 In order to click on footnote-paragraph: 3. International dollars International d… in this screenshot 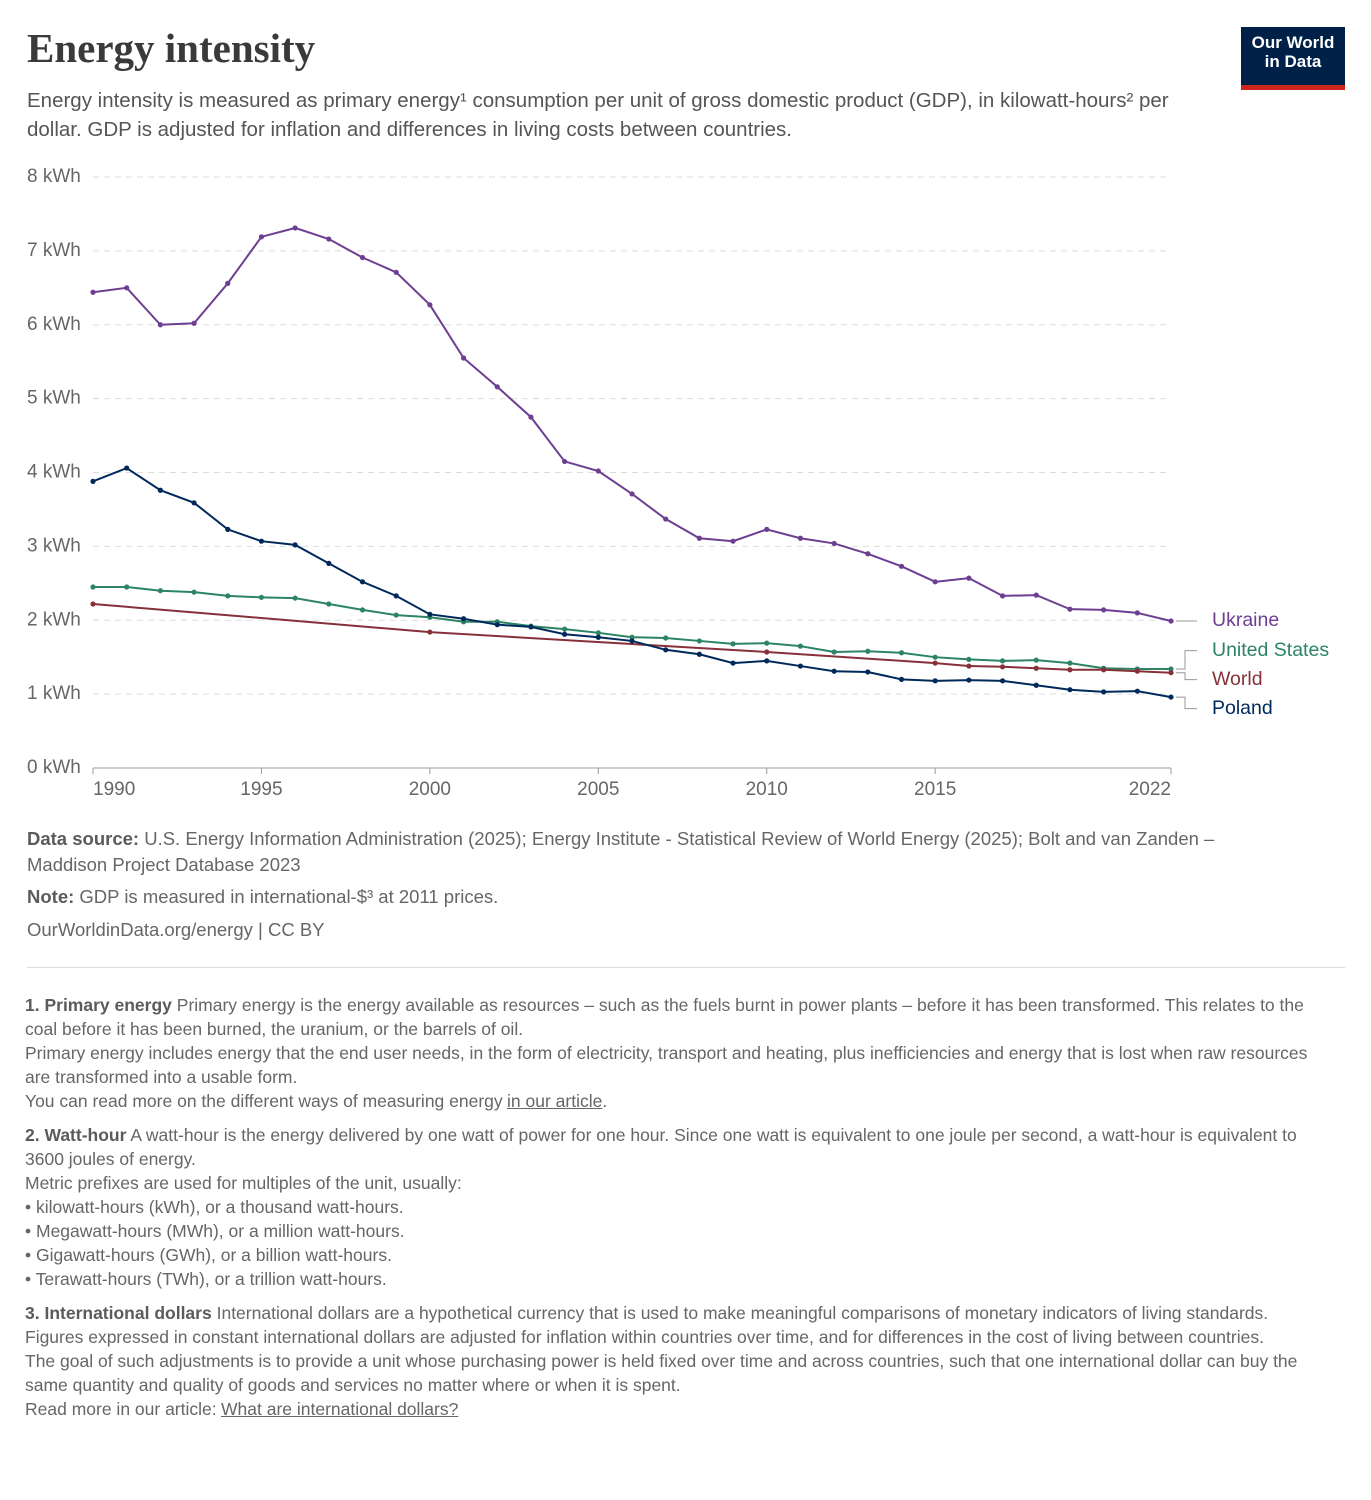, I will do `click(670, 1313)`.